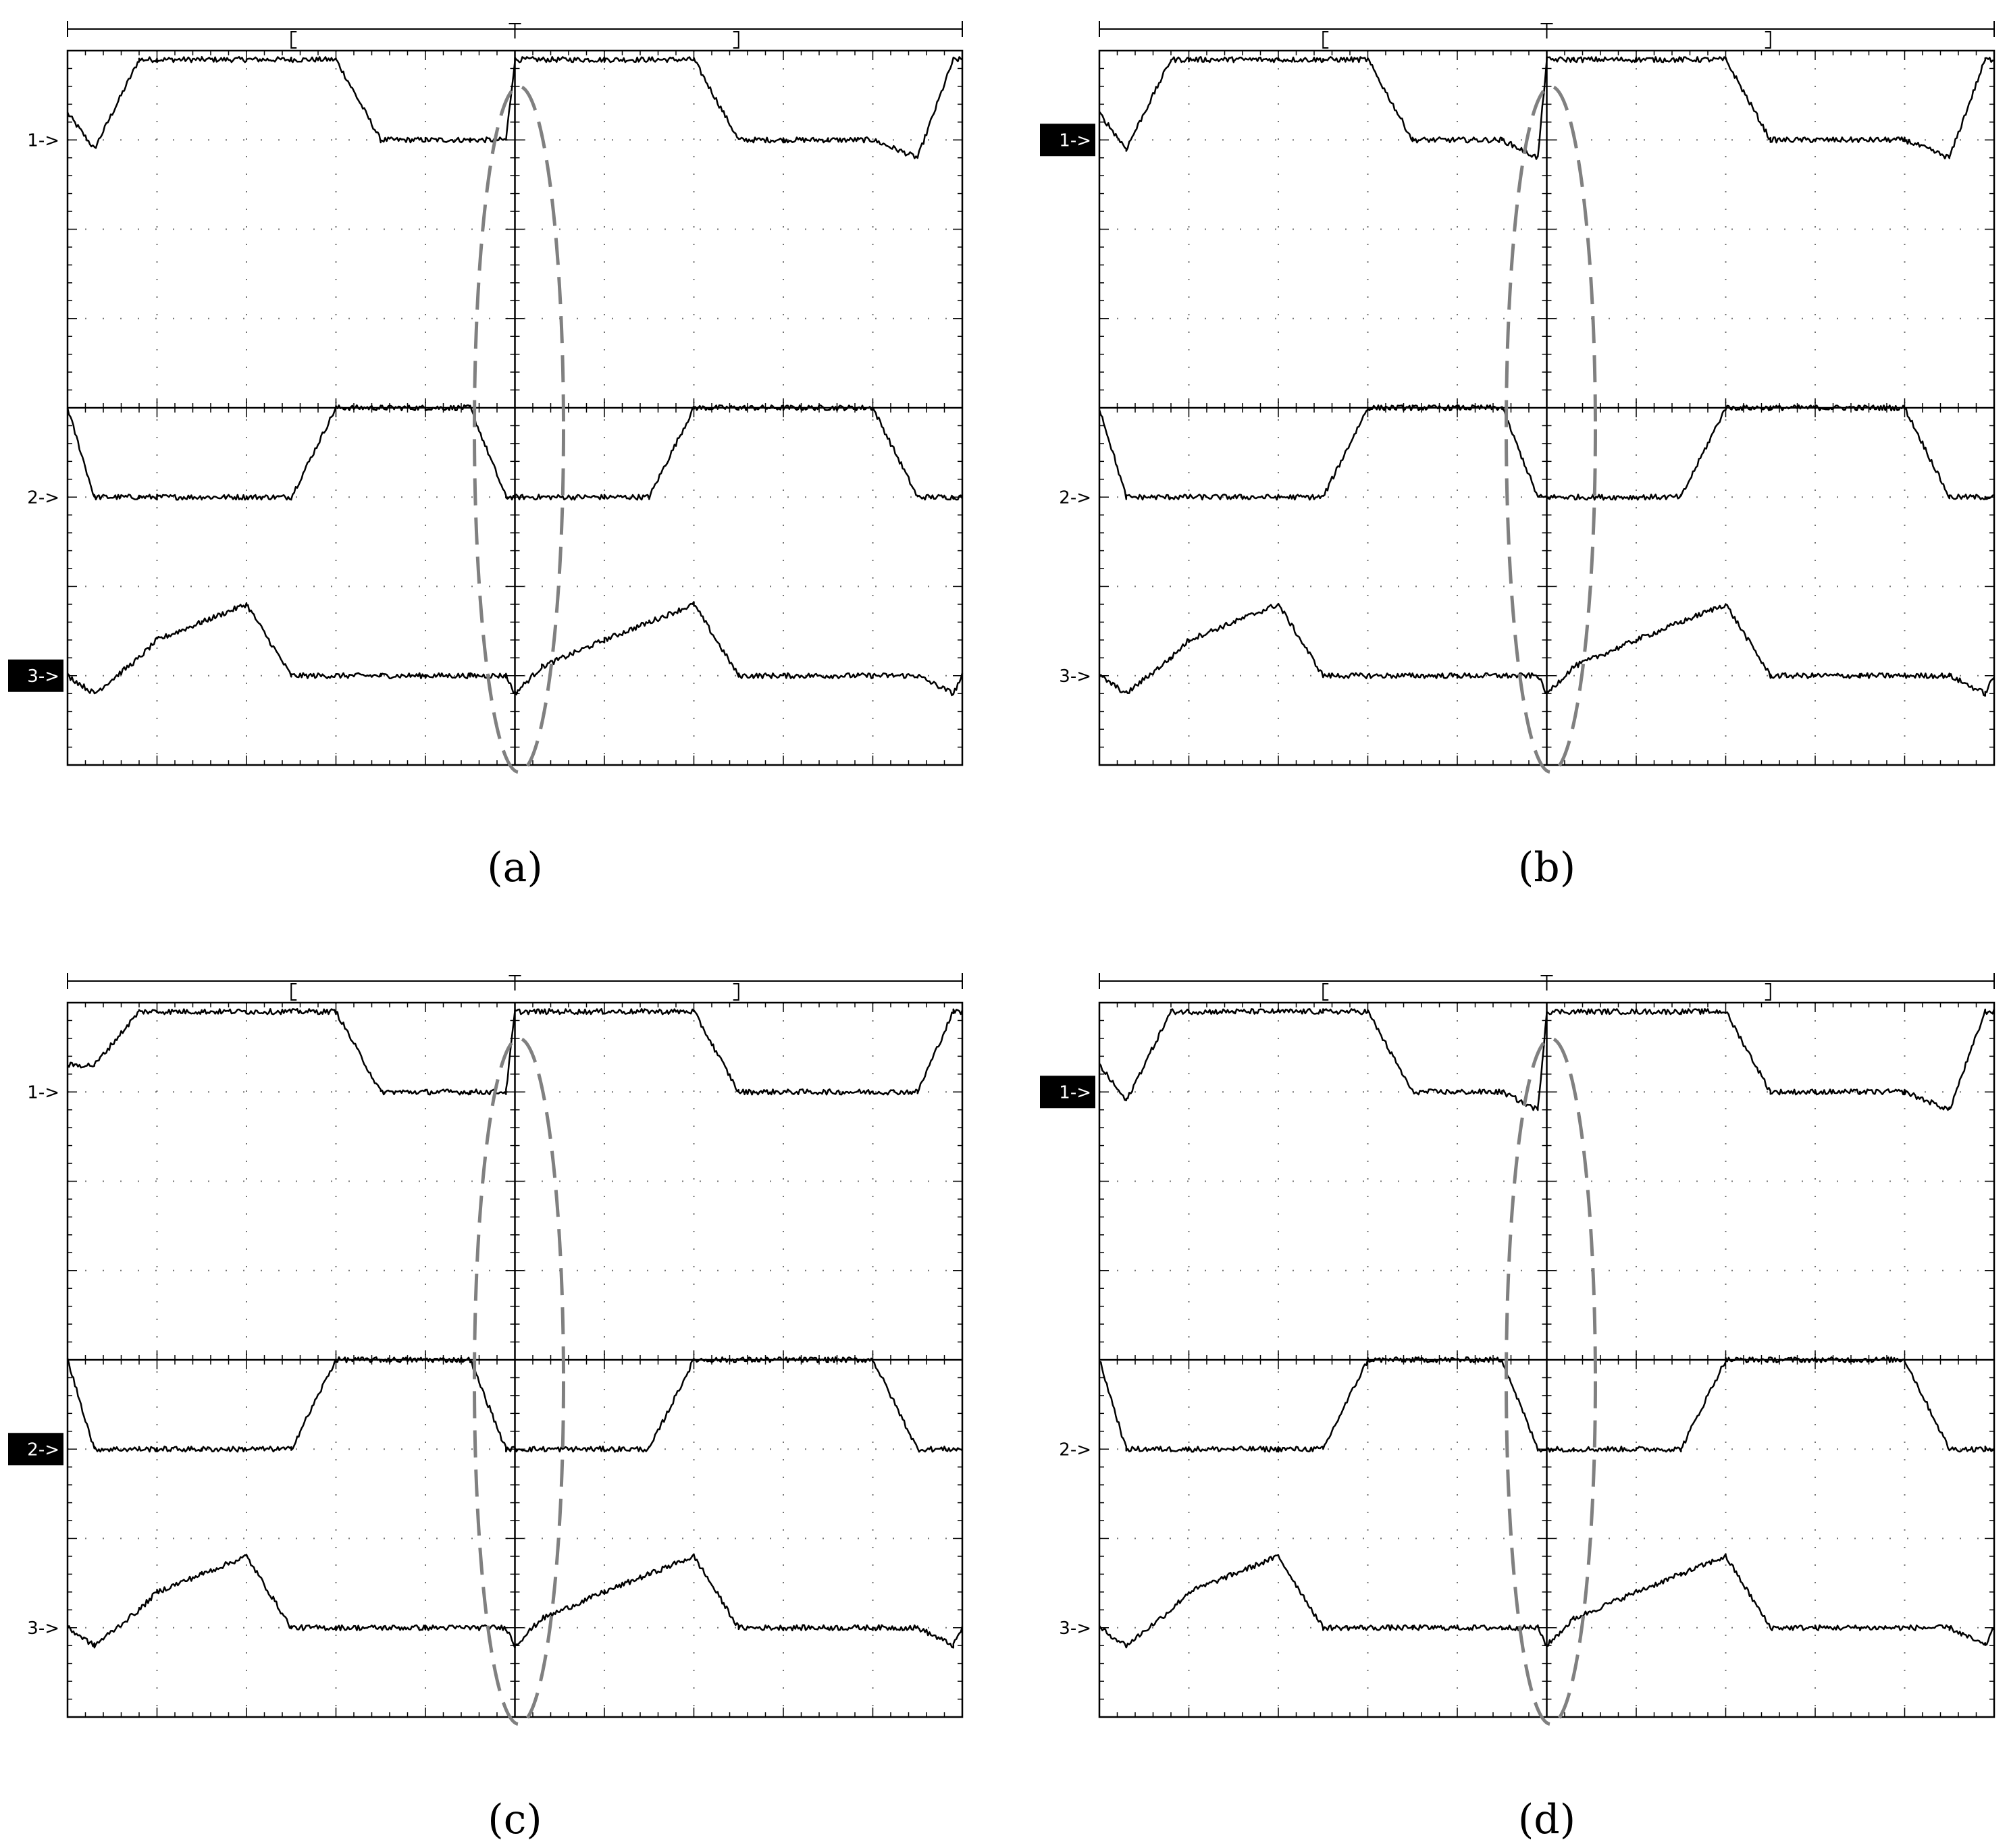  I want to click on panel-caption: (c), so click(515, 1819).